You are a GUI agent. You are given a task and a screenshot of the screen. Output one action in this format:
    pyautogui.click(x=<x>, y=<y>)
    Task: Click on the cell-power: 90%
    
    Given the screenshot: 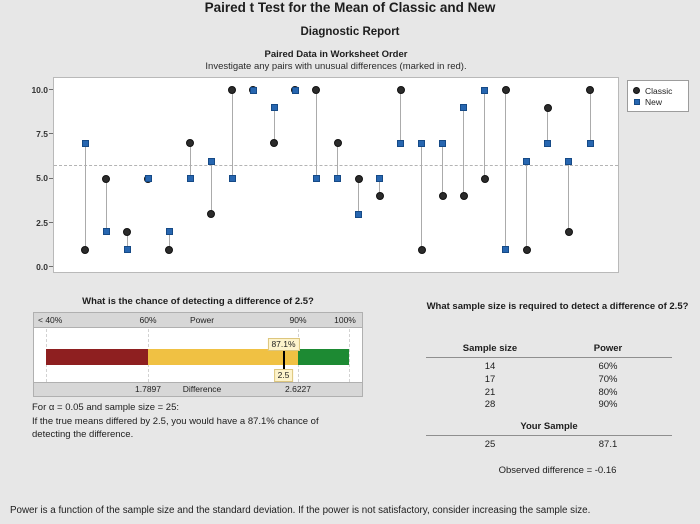 What is the action you would take?
    pyautogui.click(x=608, y=405)
    